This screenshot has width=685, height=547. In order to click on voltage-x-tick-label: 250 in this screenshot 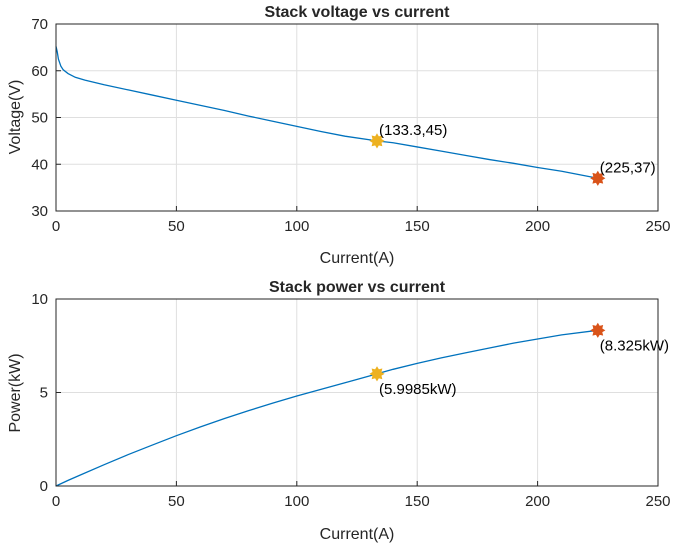, I will do `click(657, 226)`.